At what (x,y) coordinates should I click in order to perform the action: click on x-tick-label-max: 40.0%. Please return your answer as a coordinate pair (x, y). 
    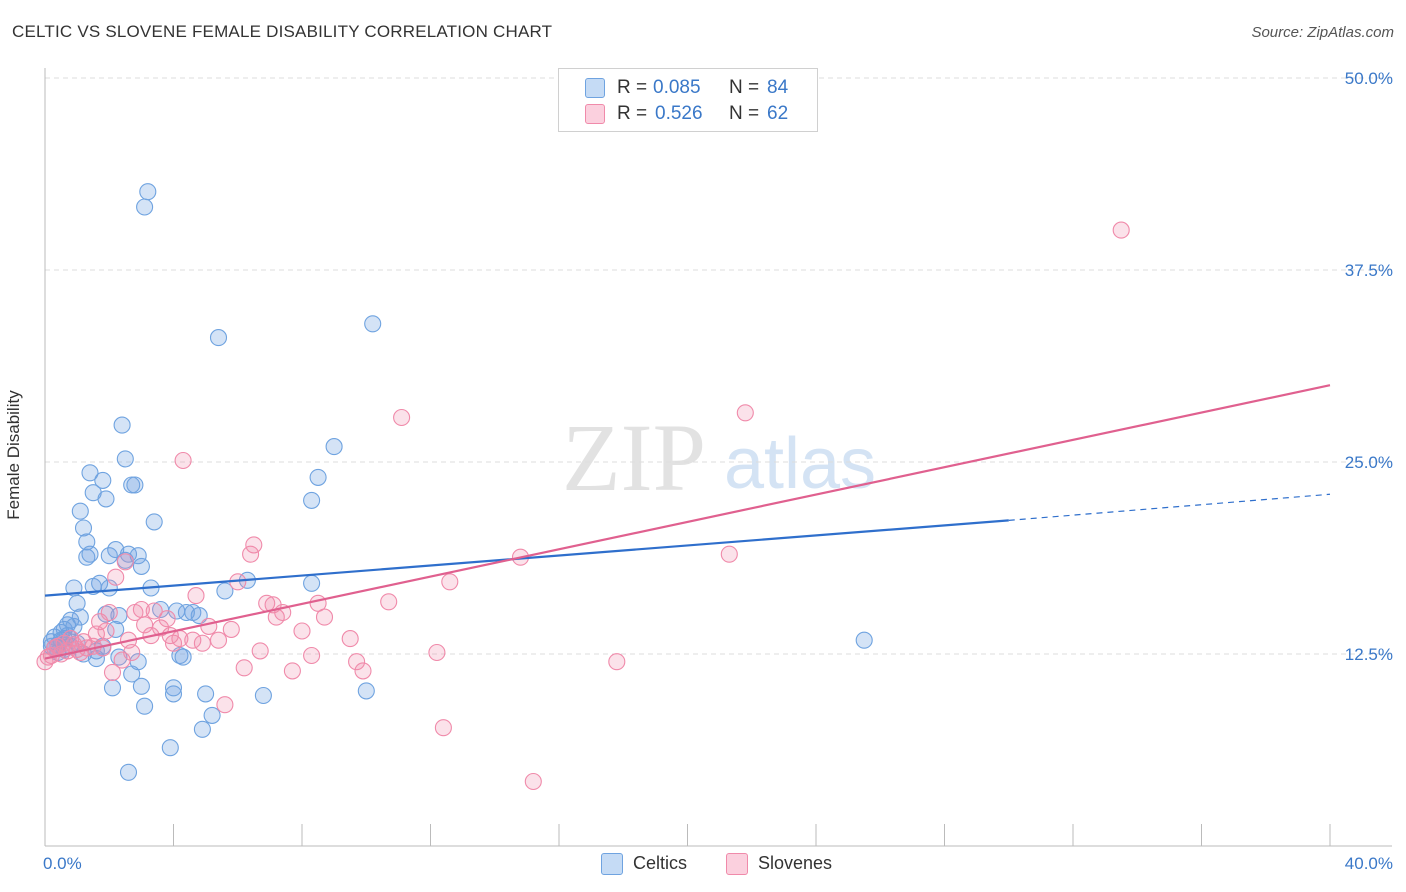
    Looking at the image, I should click on (1369, 863).